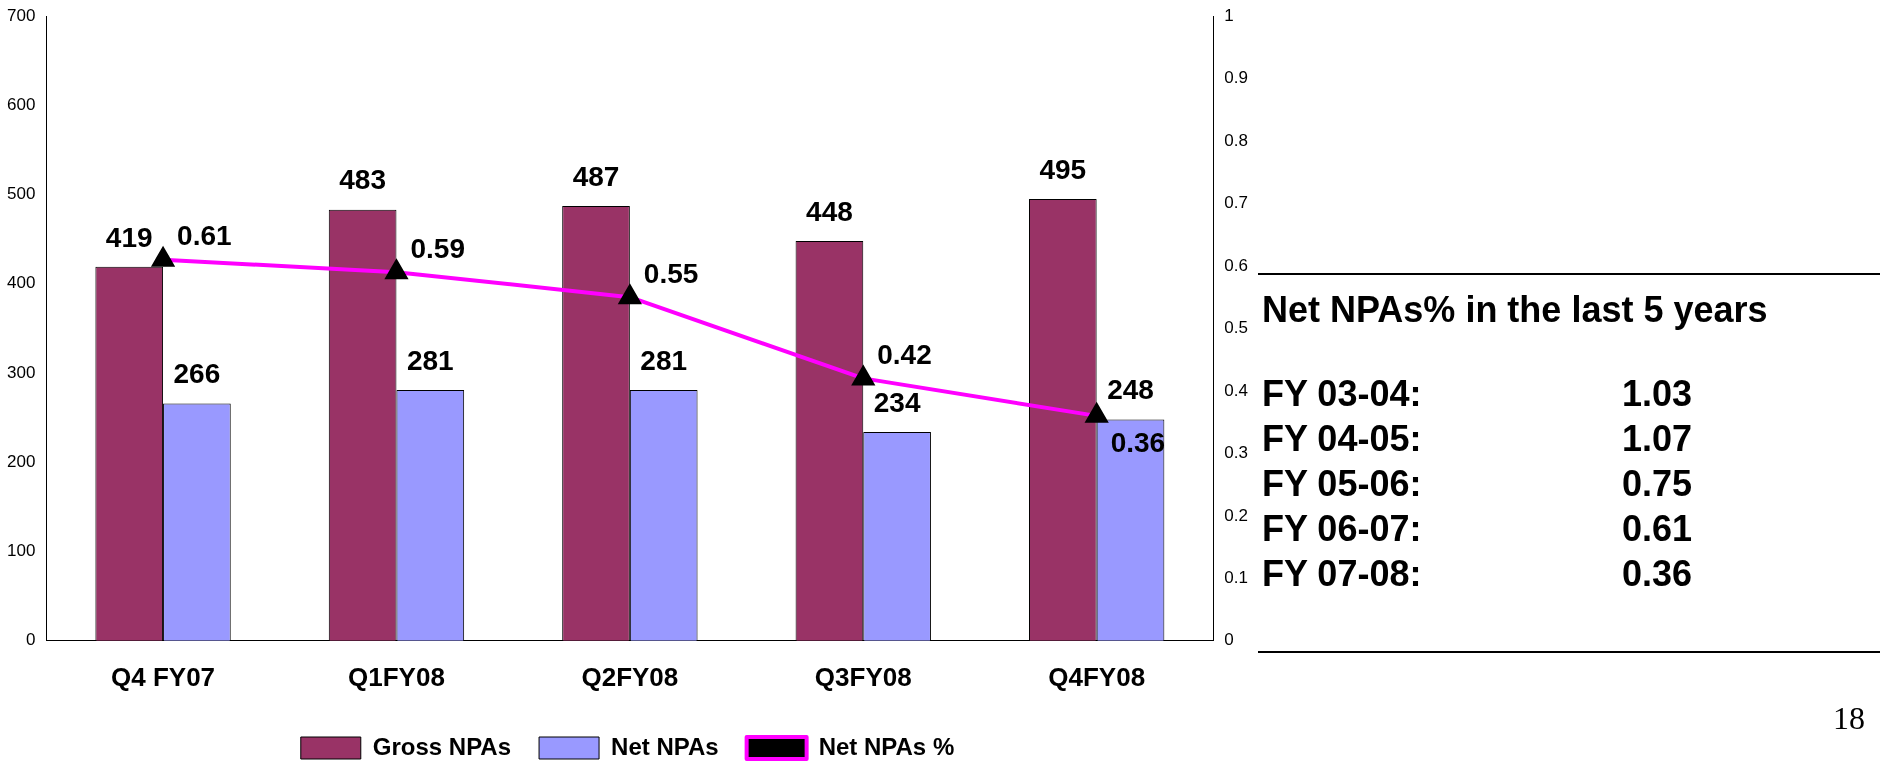  What do you see at coordinates (437, 248) in the screenshot?
I see `data-label: 0.59` at bounding box center [437, 248].